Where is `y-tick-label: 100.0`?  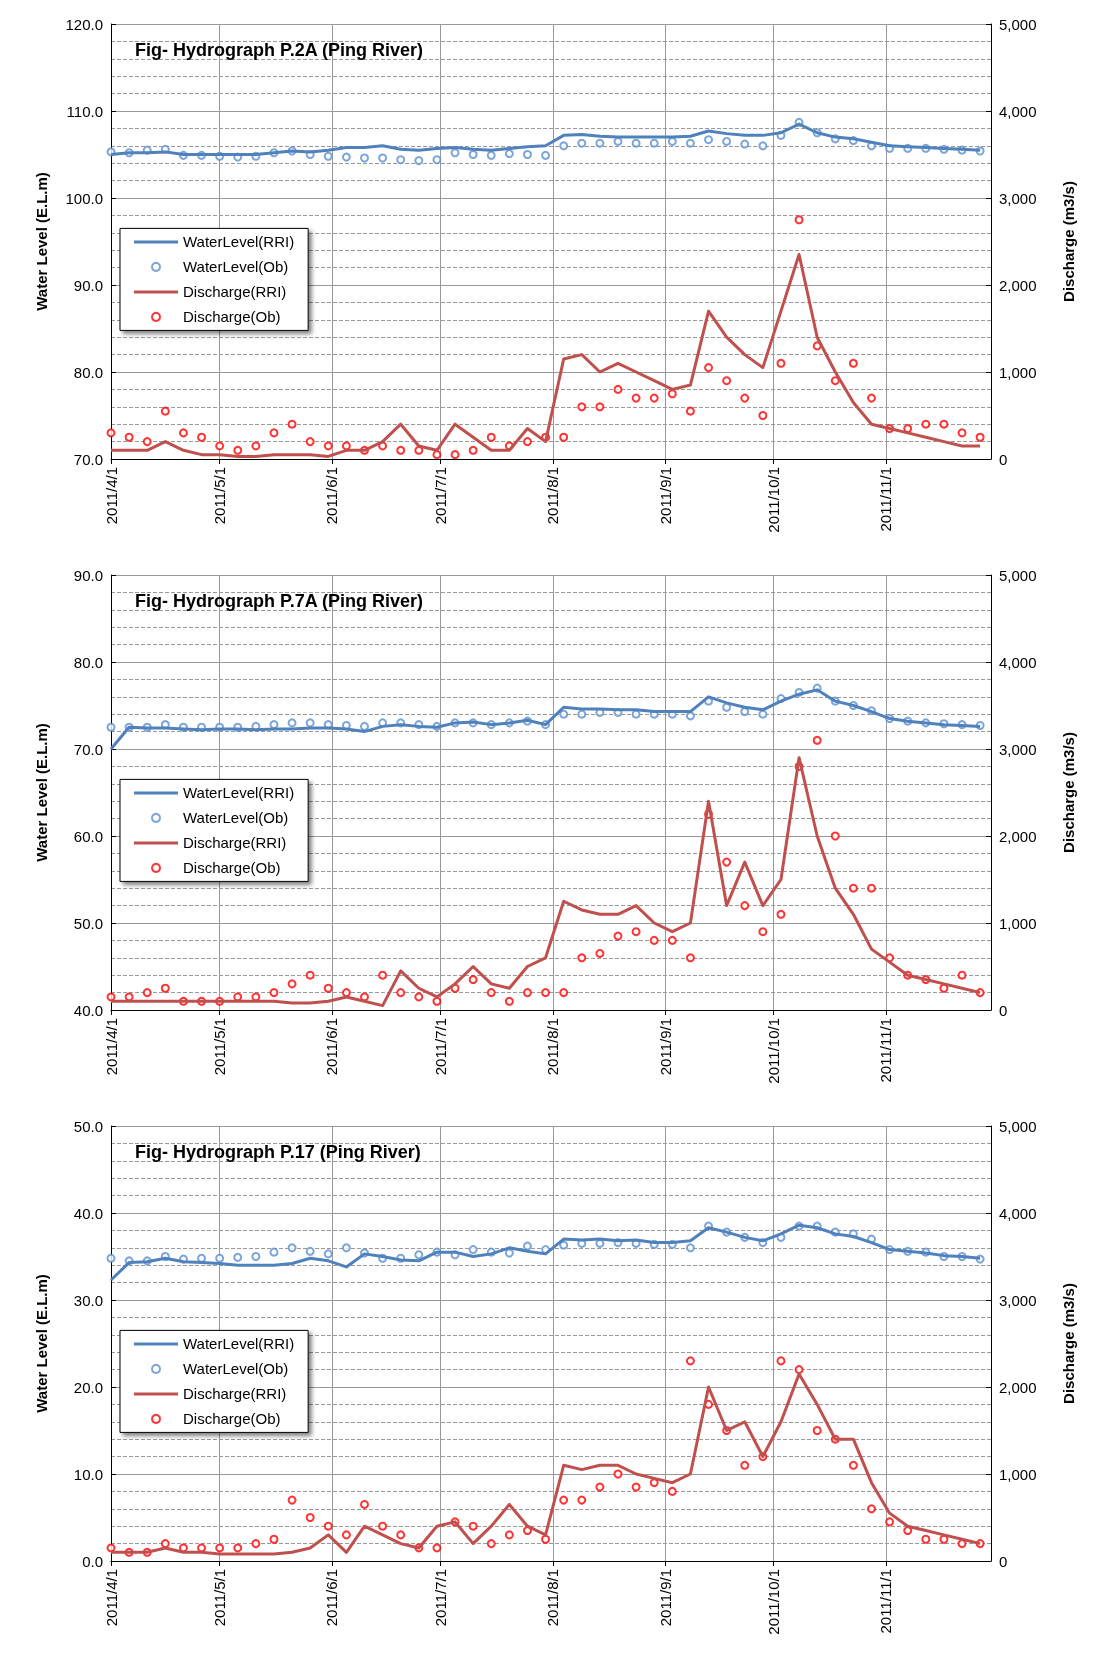 y-tick-label: 100.0 is located at coordinates (84, 198).